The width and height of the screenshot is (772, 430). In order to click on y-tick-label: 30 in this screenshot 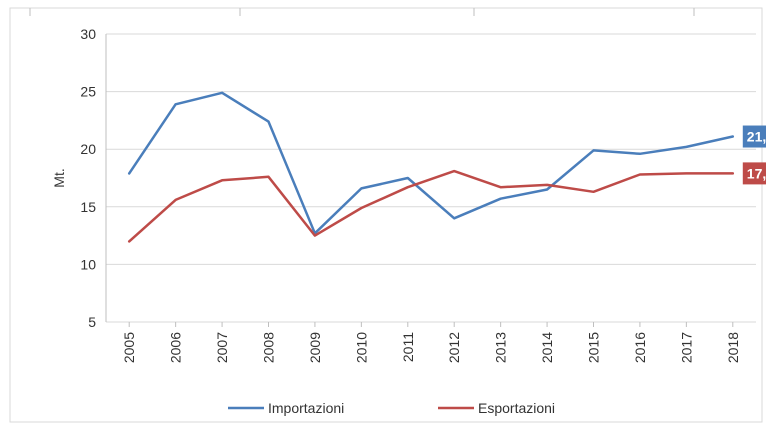, I will do `click(88, 34)`.